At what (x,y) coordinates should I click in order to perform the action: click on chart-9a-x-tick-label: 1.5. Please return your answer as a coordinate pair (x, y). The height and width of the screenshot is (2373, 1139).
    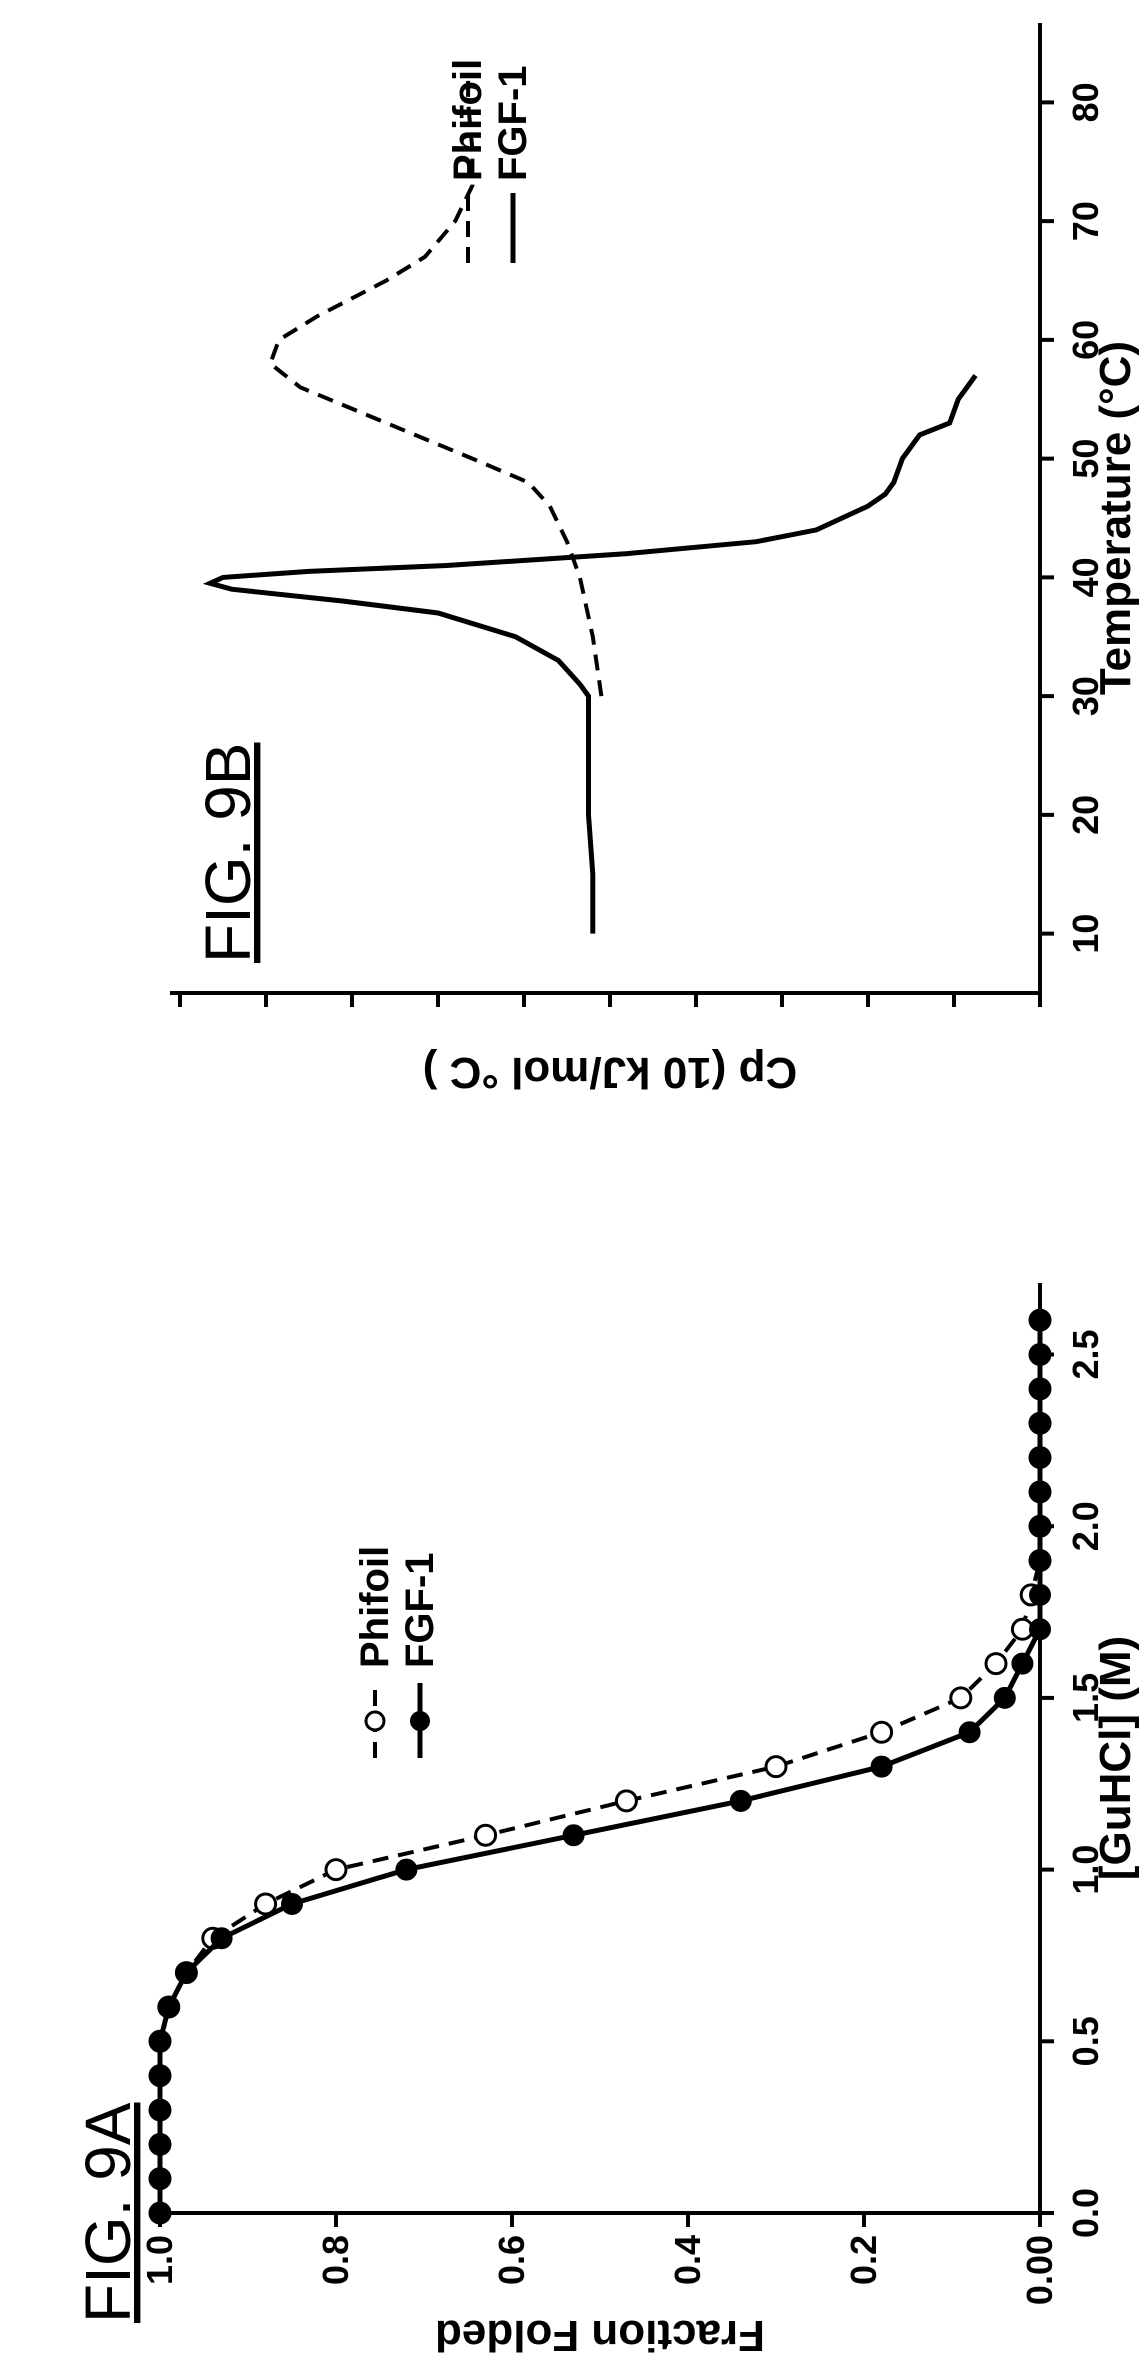
    Looking at the image, I should click on (1085, 1698).